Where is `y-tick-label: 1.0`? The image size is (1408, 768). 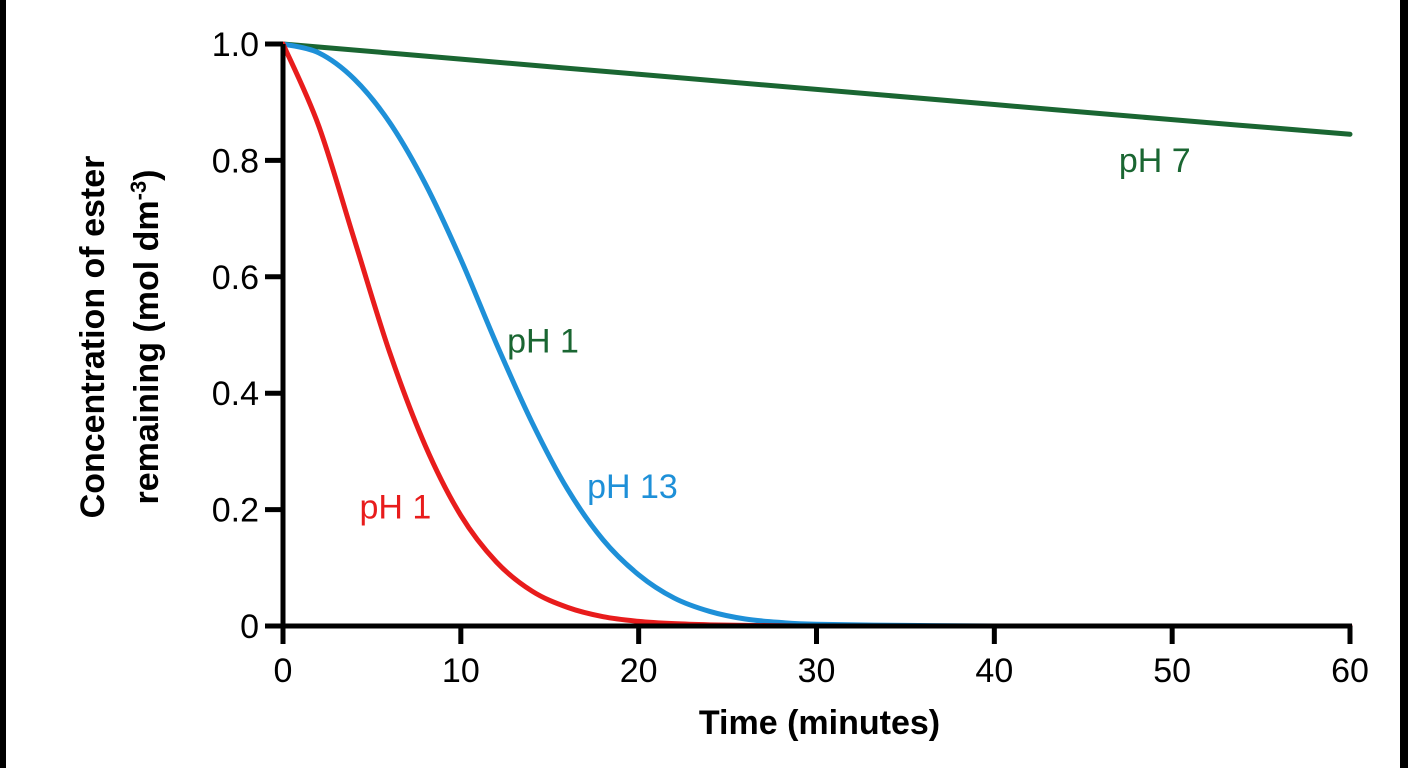
y-tick-label: 1.0 is located at coordinates (235, 45).